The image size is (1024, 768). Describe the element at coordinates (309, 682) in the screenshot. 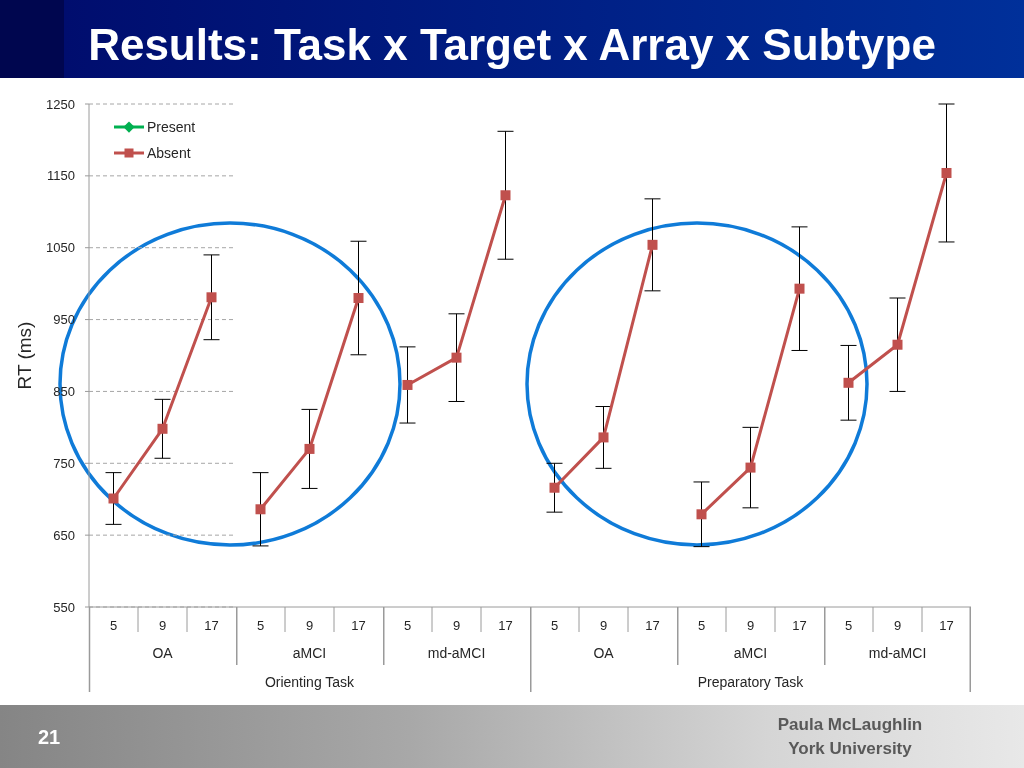

I see `text: Orienting Task` at that location.